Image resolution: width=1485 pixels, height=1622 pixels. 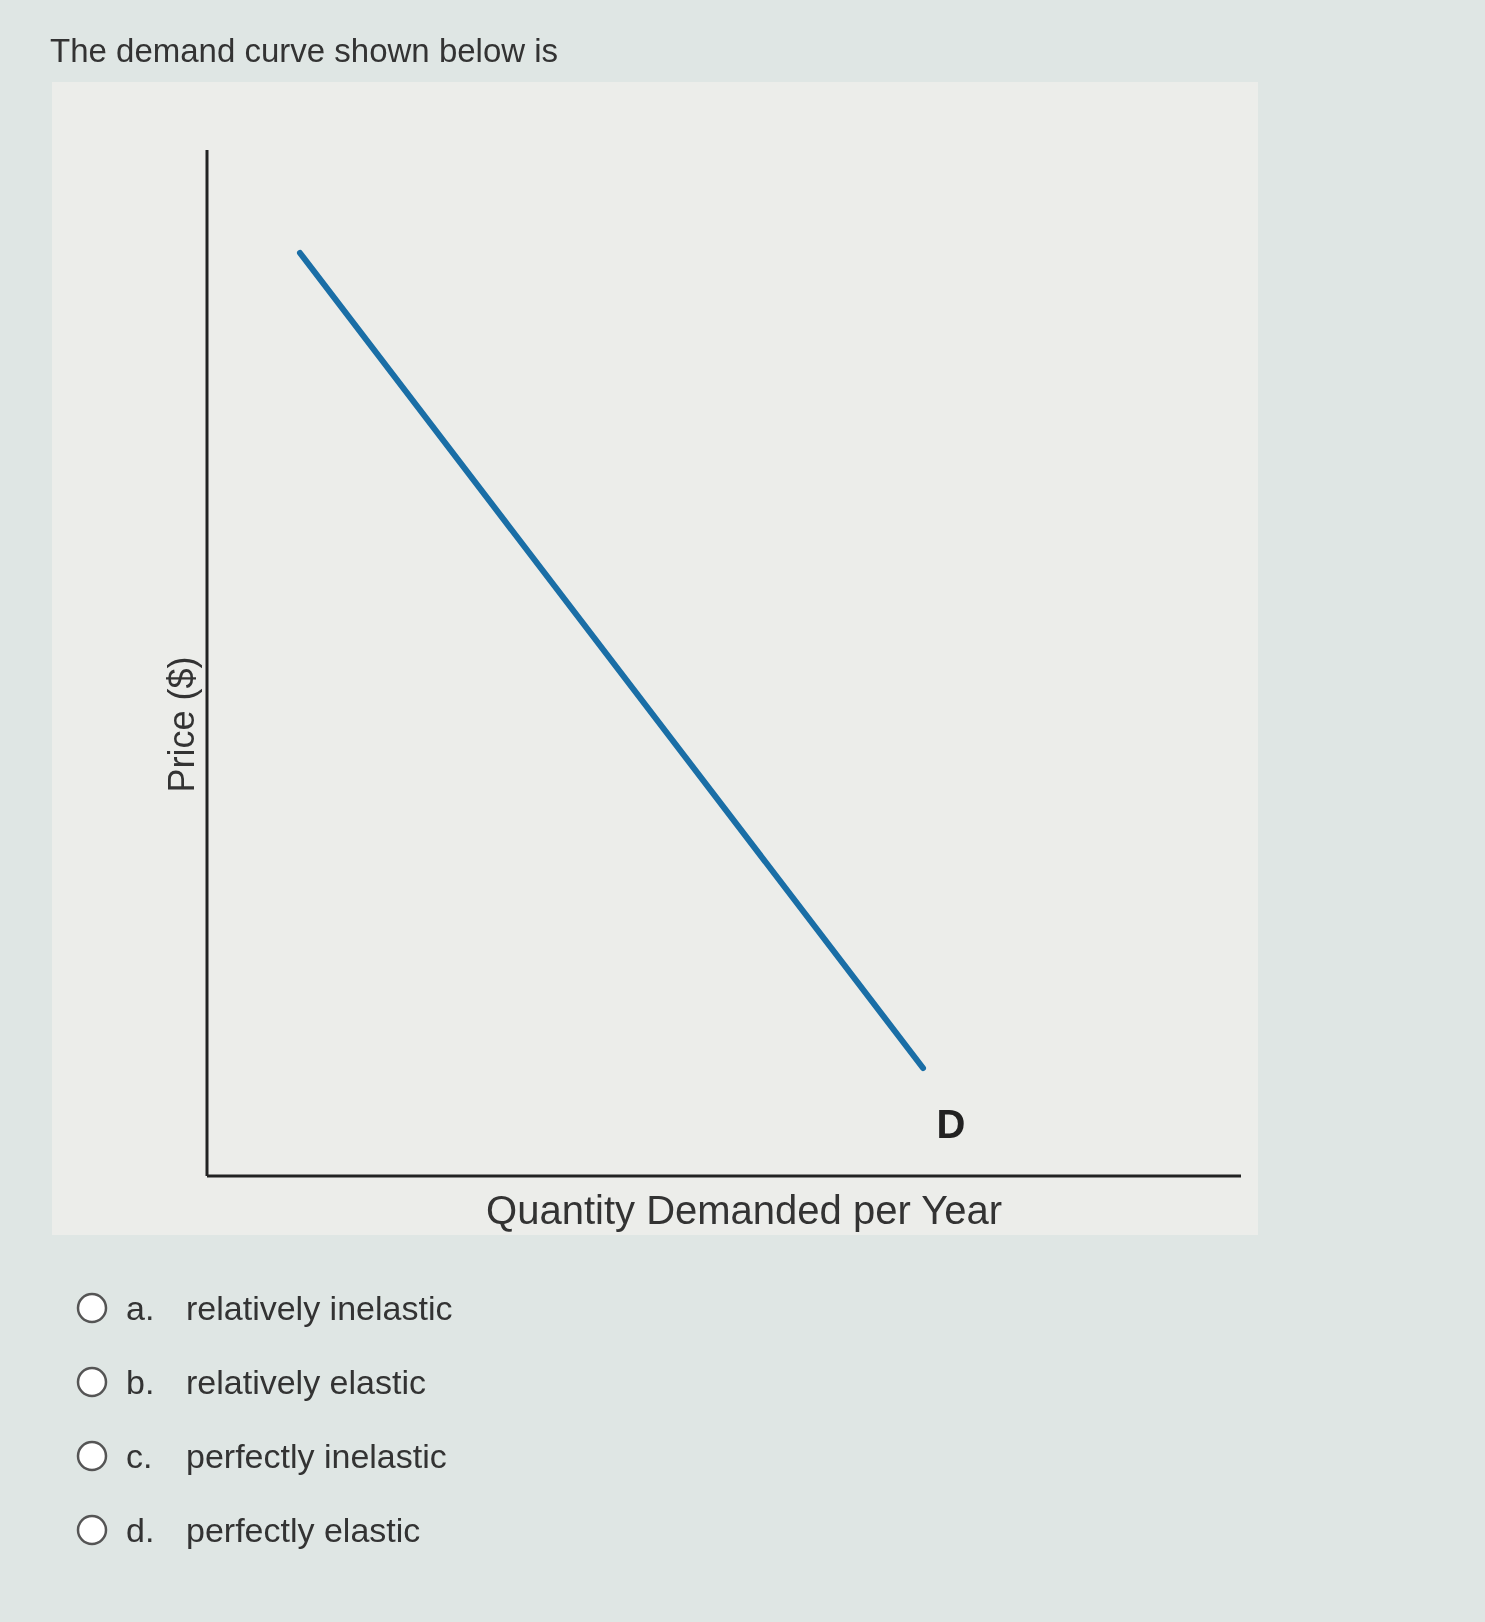 What do you see at coordinates (951, 1124) in the screenshot?
I see `annotation: D` at bounding box center [951, 1124].